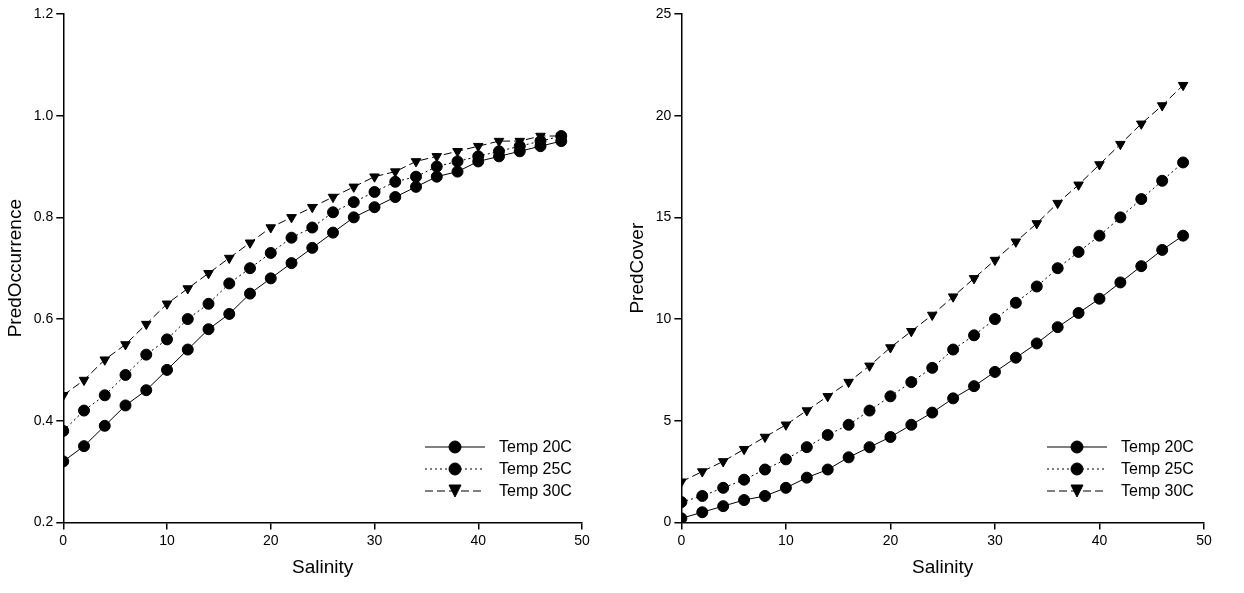 The image size is (1244, 593). I want to click on y-axis-title: PredCover, so click(636, 268).